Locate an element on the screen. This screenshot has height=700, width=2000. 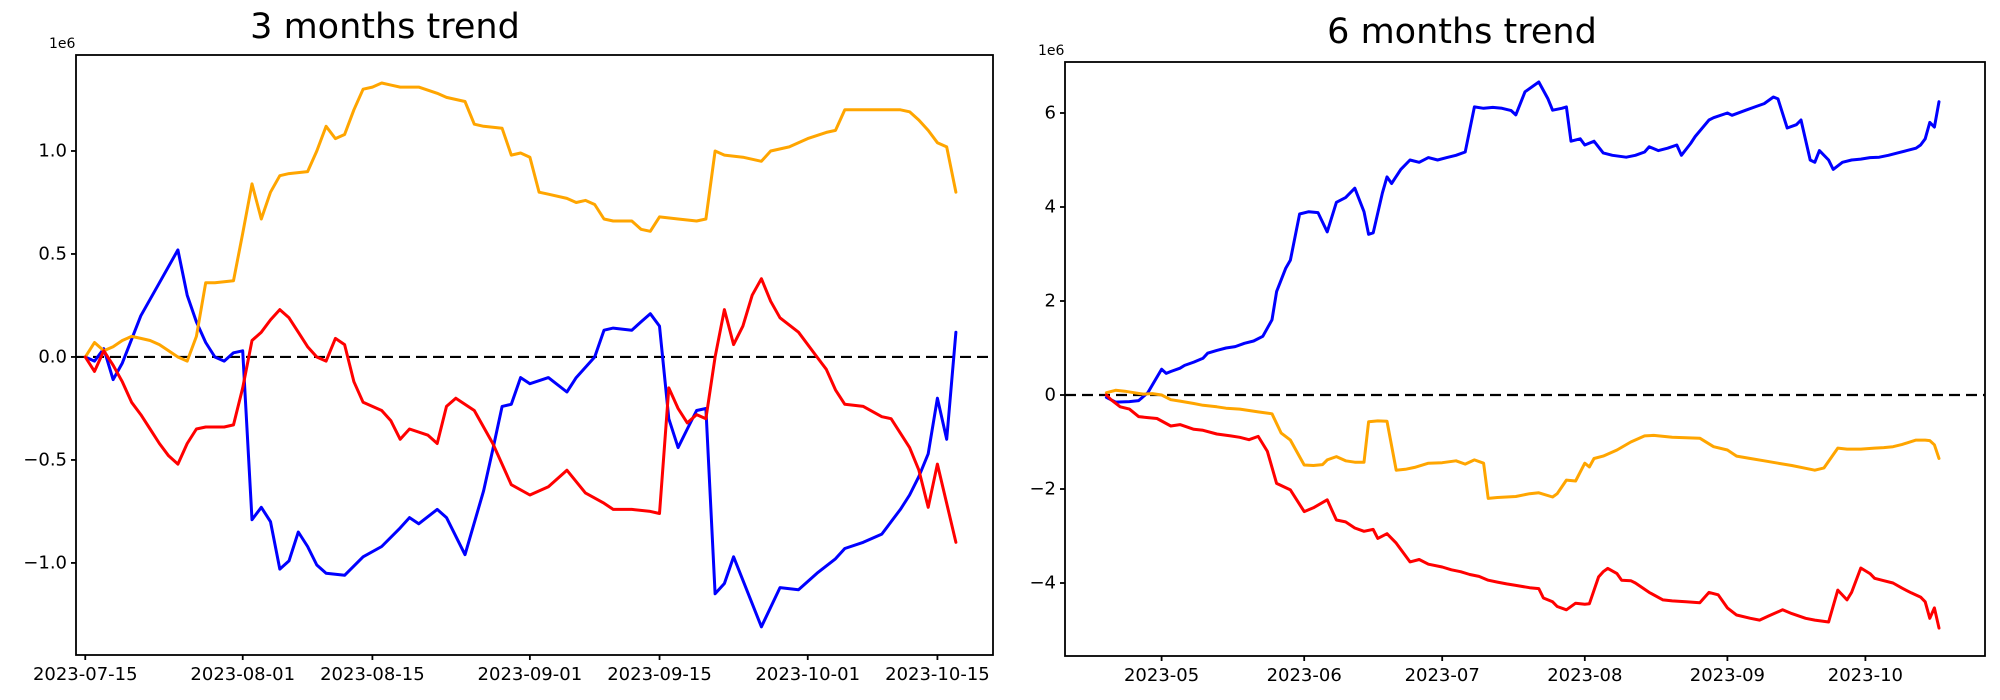
y-tick-label: 1.0 is located at coordinates (52, 151).